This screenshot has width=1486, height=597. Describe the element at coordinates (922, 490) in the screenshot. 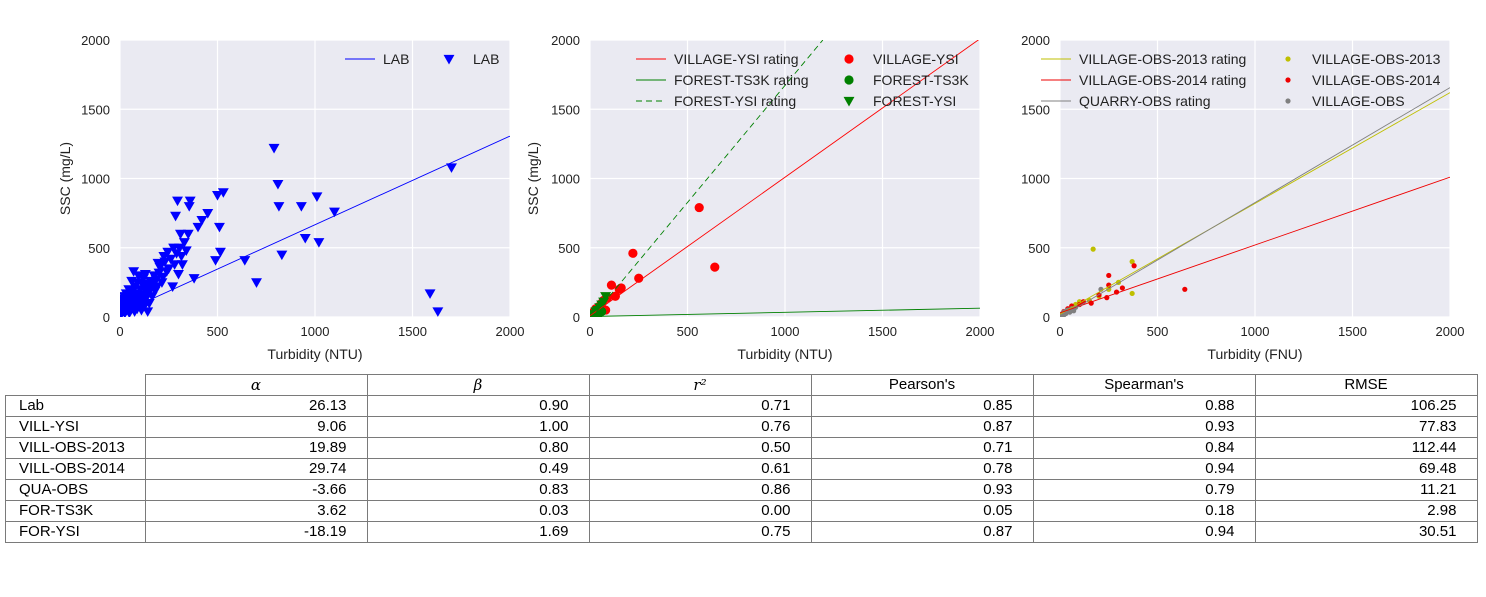

I see `table-cell: 0.93` at that location.